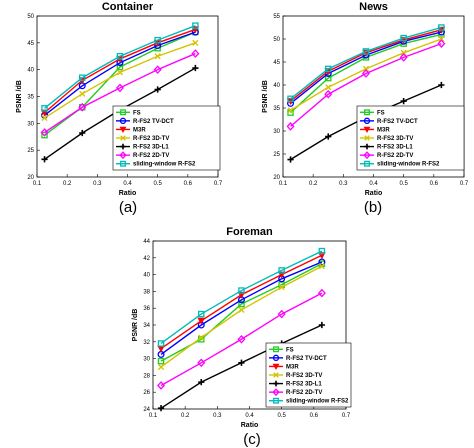  Describe the element at coordinates (146, 393) in the screenshot. I see `y-tick-label: 26` at that location.